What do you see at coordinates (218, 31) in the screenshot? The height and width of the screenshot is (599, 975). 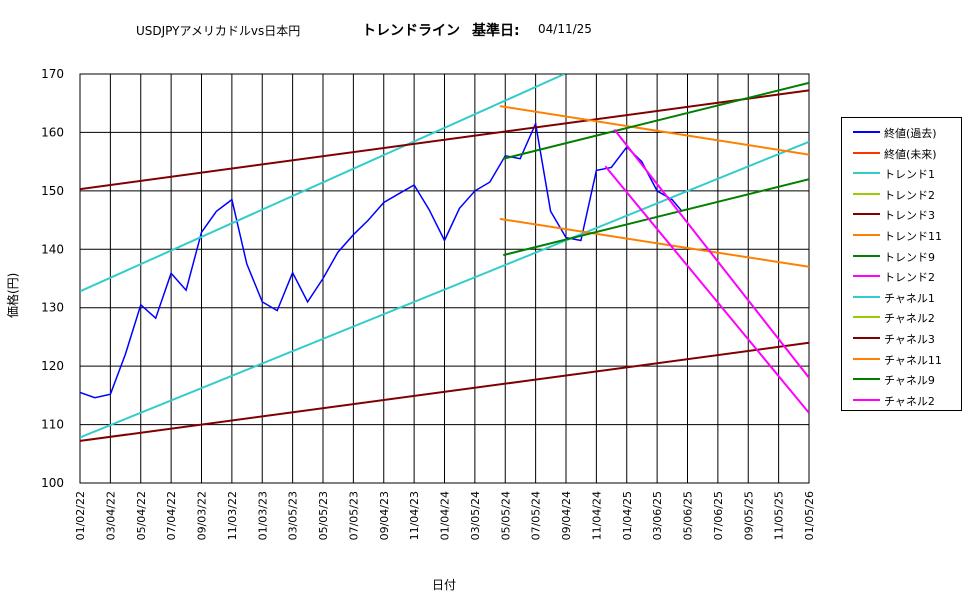 I see `chart-title-main: USDJPYアメリカドルvs日本円` at bounding box center [218, 31].